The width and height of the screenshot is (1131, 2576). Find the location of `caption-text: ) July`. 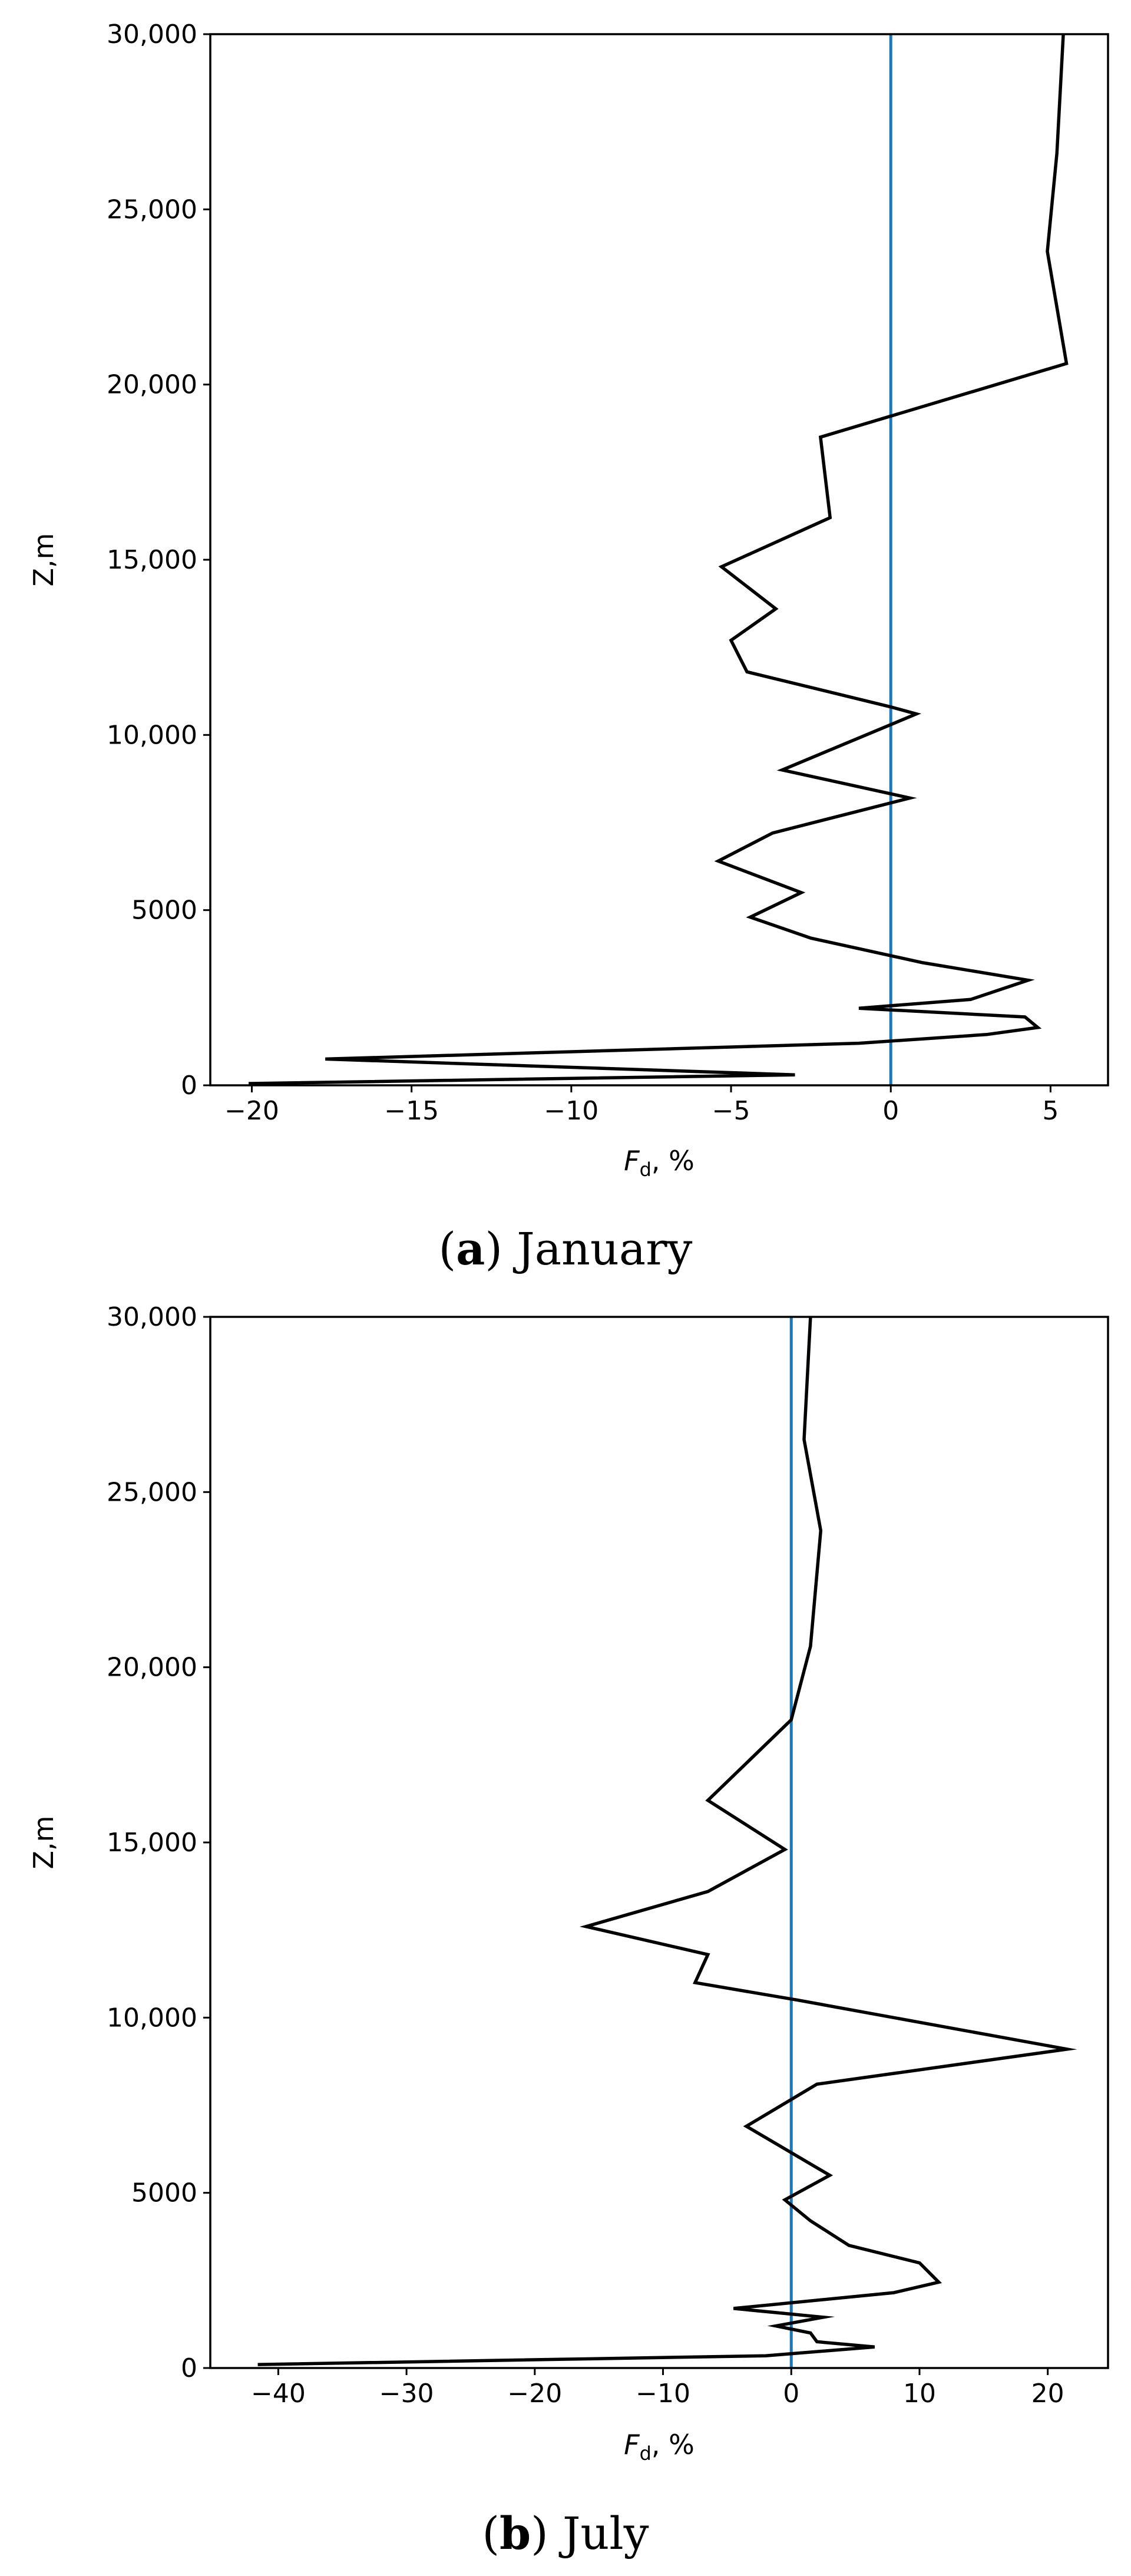

caption-text: ) July is located at coordinates (590, 2533).